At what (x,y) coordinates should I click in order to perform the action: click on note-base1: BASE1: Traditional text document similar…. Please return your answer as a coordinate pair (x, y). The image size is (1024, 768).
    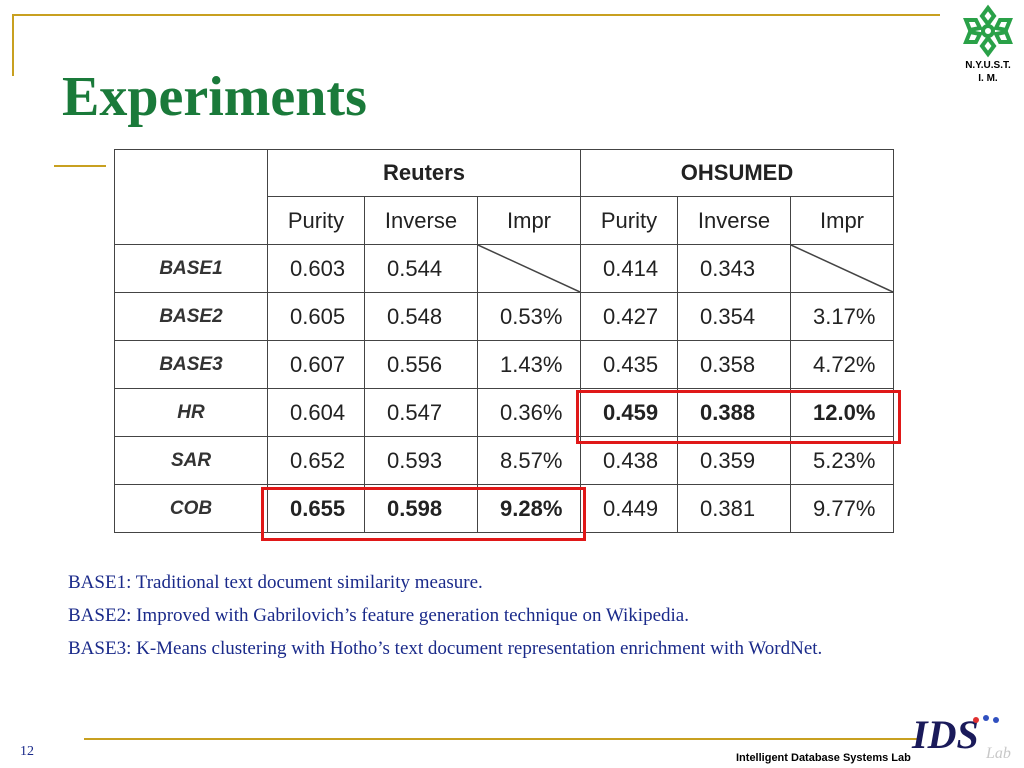
    Looking at the image, I should click on (275, 582).